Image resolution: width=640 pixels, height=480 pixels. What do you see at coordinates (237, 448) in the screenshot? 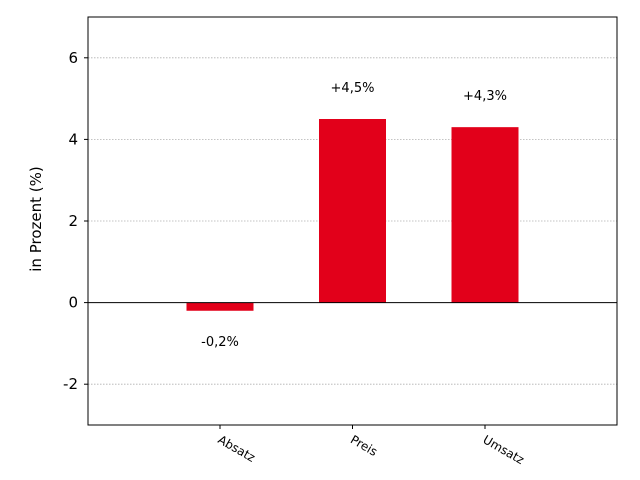
I see `x-tick-label-absatz: Absatz` at bounding box center [237, 448].